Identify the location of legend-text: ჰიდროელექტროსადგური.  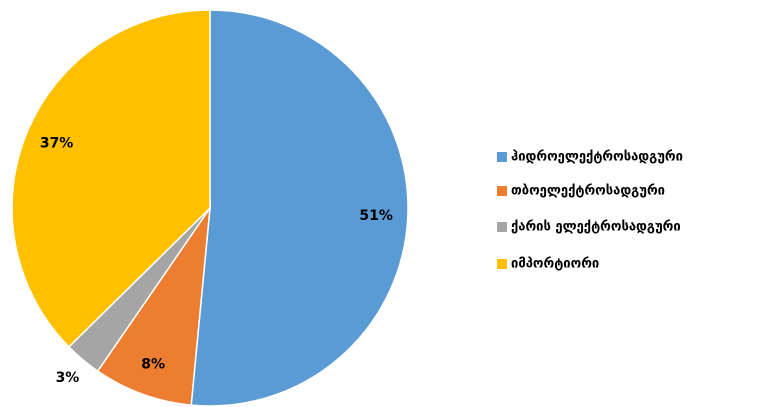
(597, 157).